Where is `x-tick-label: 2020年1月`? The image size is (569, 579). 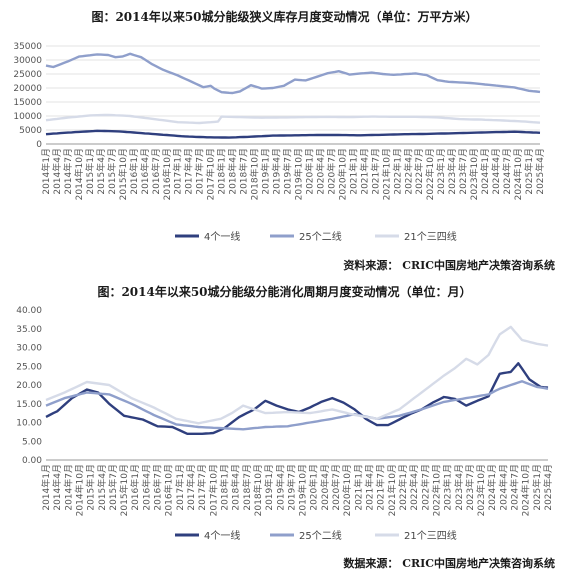
x-tick-label: 2020年1月 is located at coordinates (309, 171).